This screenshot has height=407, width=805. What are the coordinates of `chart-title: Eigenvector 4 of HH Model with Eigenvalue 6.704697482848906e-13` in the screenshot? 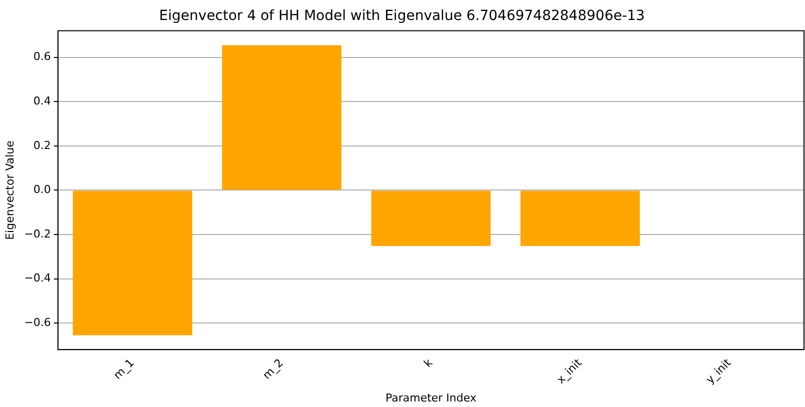 It's located at (402, 16).